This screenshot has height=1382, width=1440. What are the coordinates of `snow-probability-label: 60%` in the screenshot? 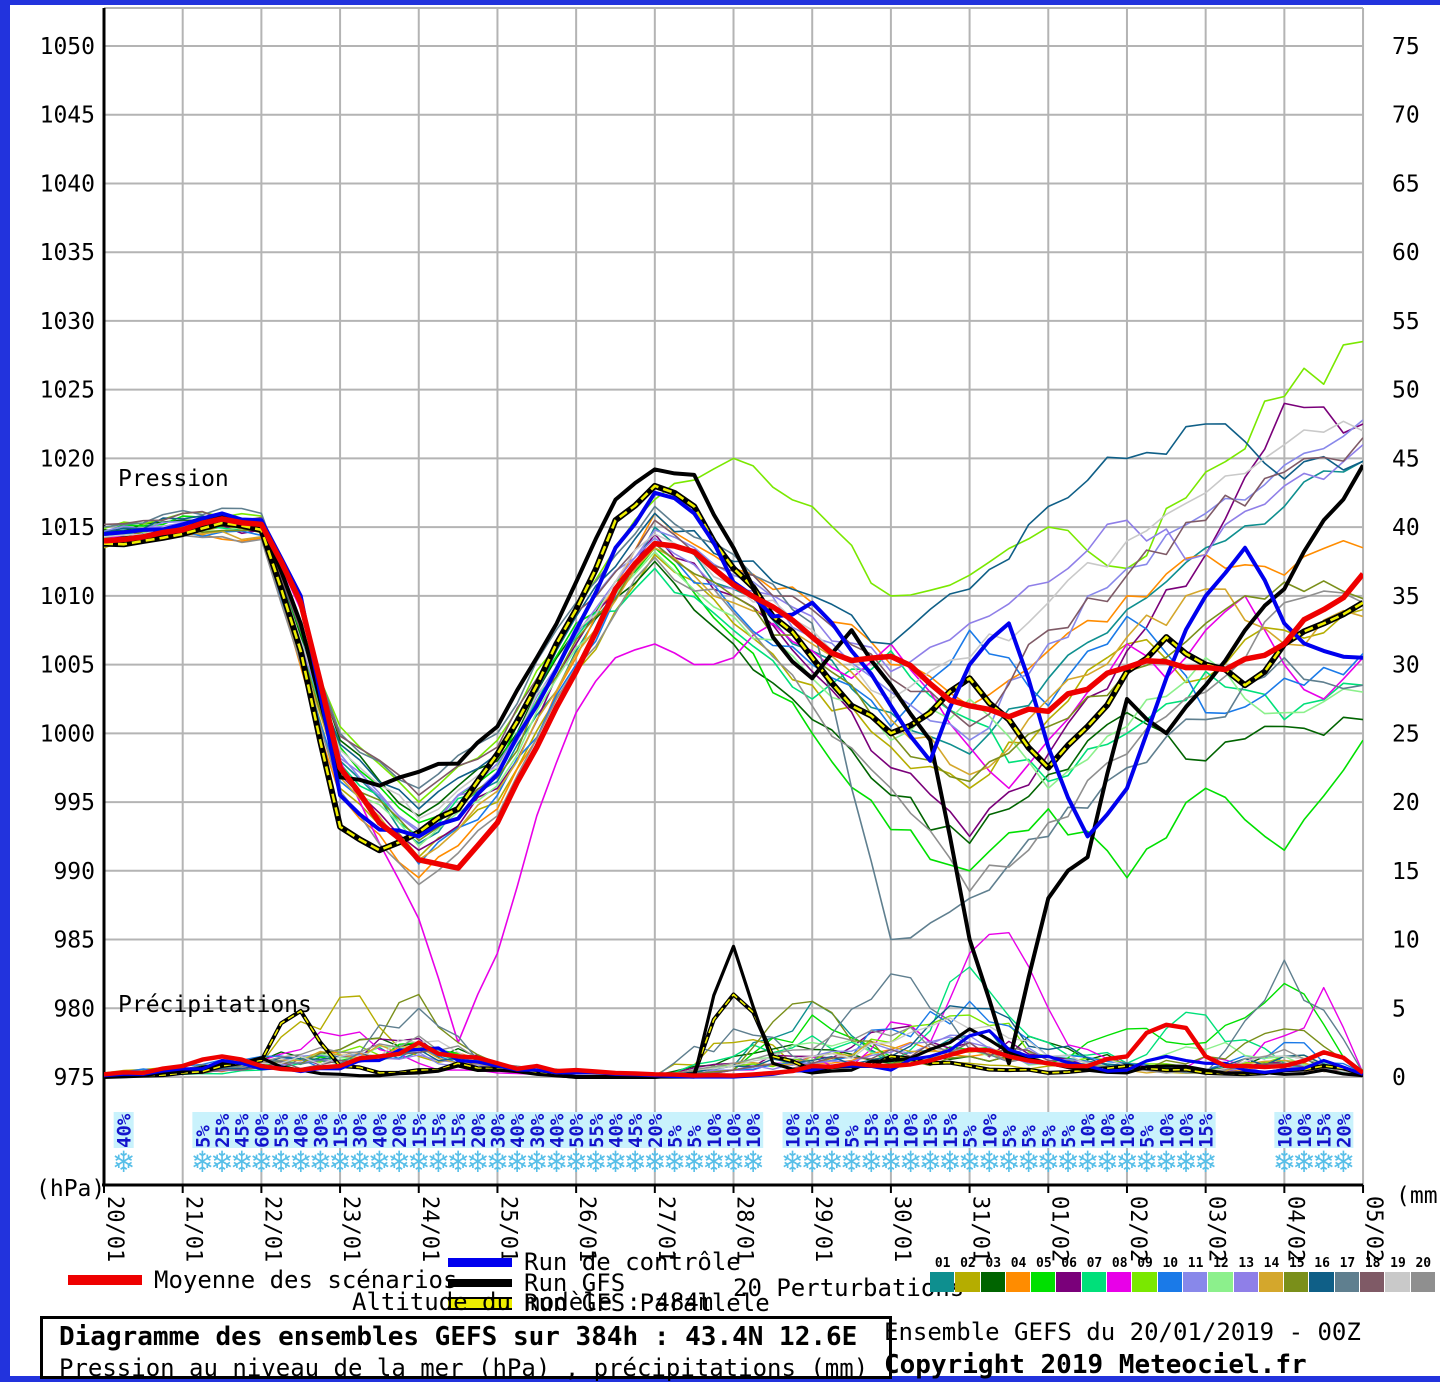 It's located at (262, 1130).